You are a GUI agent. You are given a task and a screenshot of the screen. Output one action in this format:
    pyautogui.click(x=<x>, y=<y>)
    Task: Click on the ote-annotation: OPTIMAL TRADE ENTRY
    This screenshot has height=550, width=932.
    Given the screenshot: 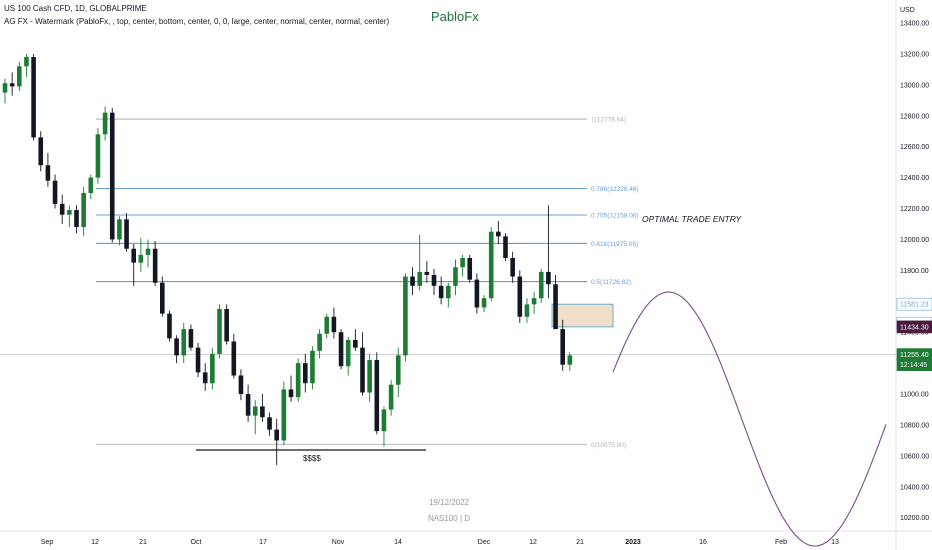 What is the action you would take?
    pyautogui.click(x=692, y=219)
    